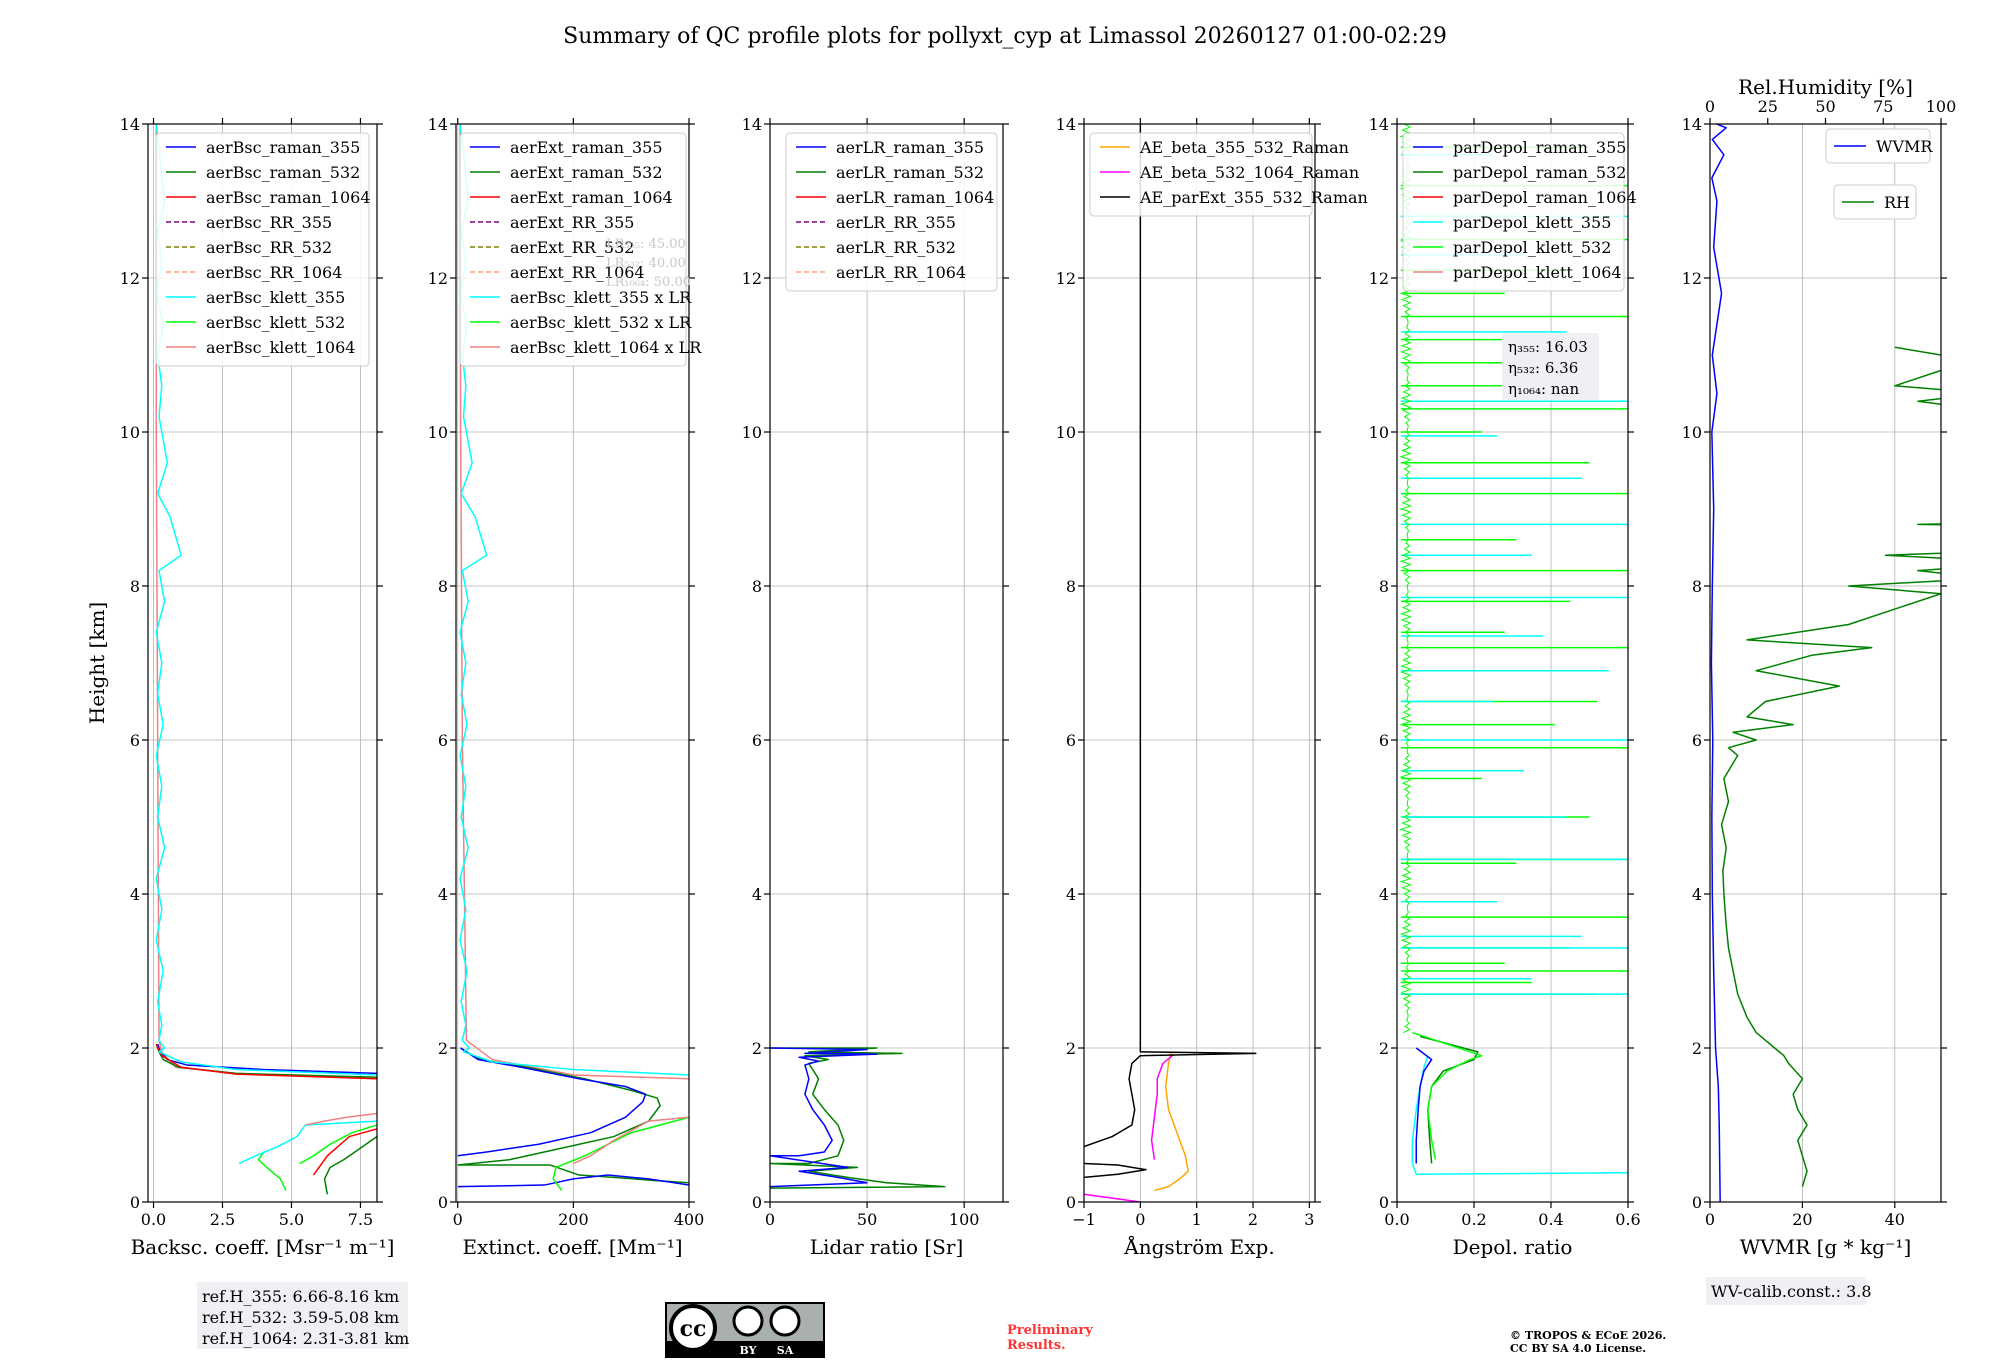 This screenshot has width=2000, height=1360. What do you see at coordinates (1084, 1219) in the screenshot?
I see `x-tick-label: −1` at bounding box center [1084, 1219].